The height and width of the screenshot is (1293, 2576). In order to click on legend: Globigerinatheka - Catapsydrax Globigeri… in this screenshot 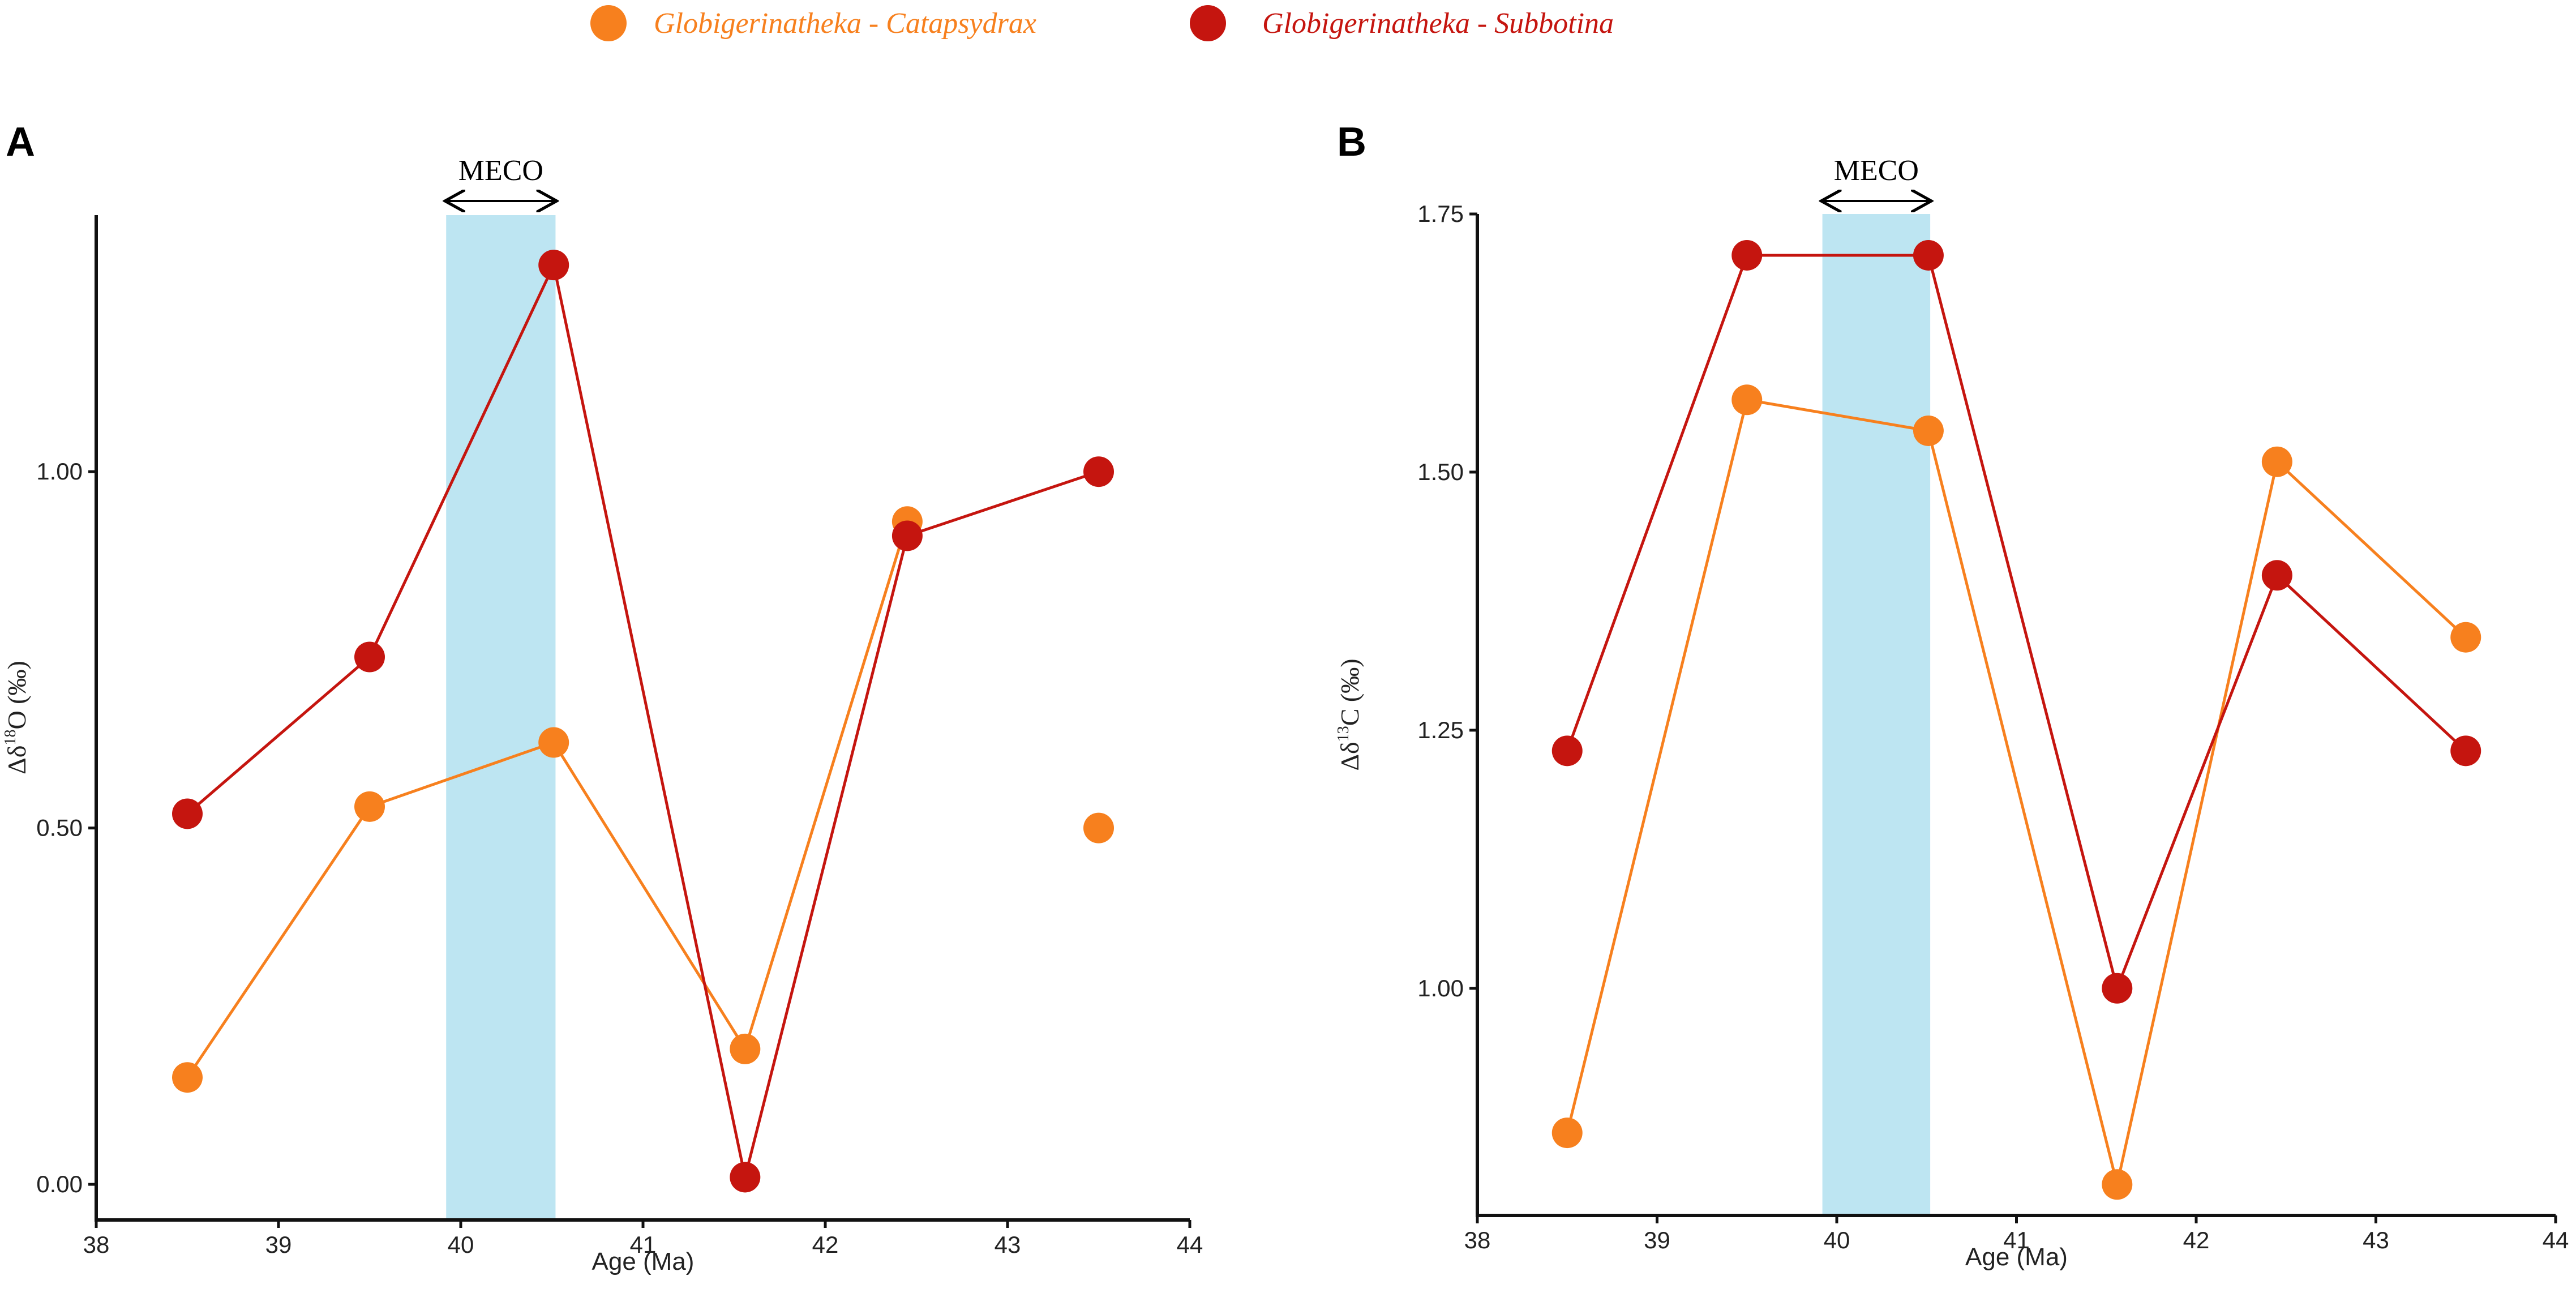, I will do `click(1102, 23)`.